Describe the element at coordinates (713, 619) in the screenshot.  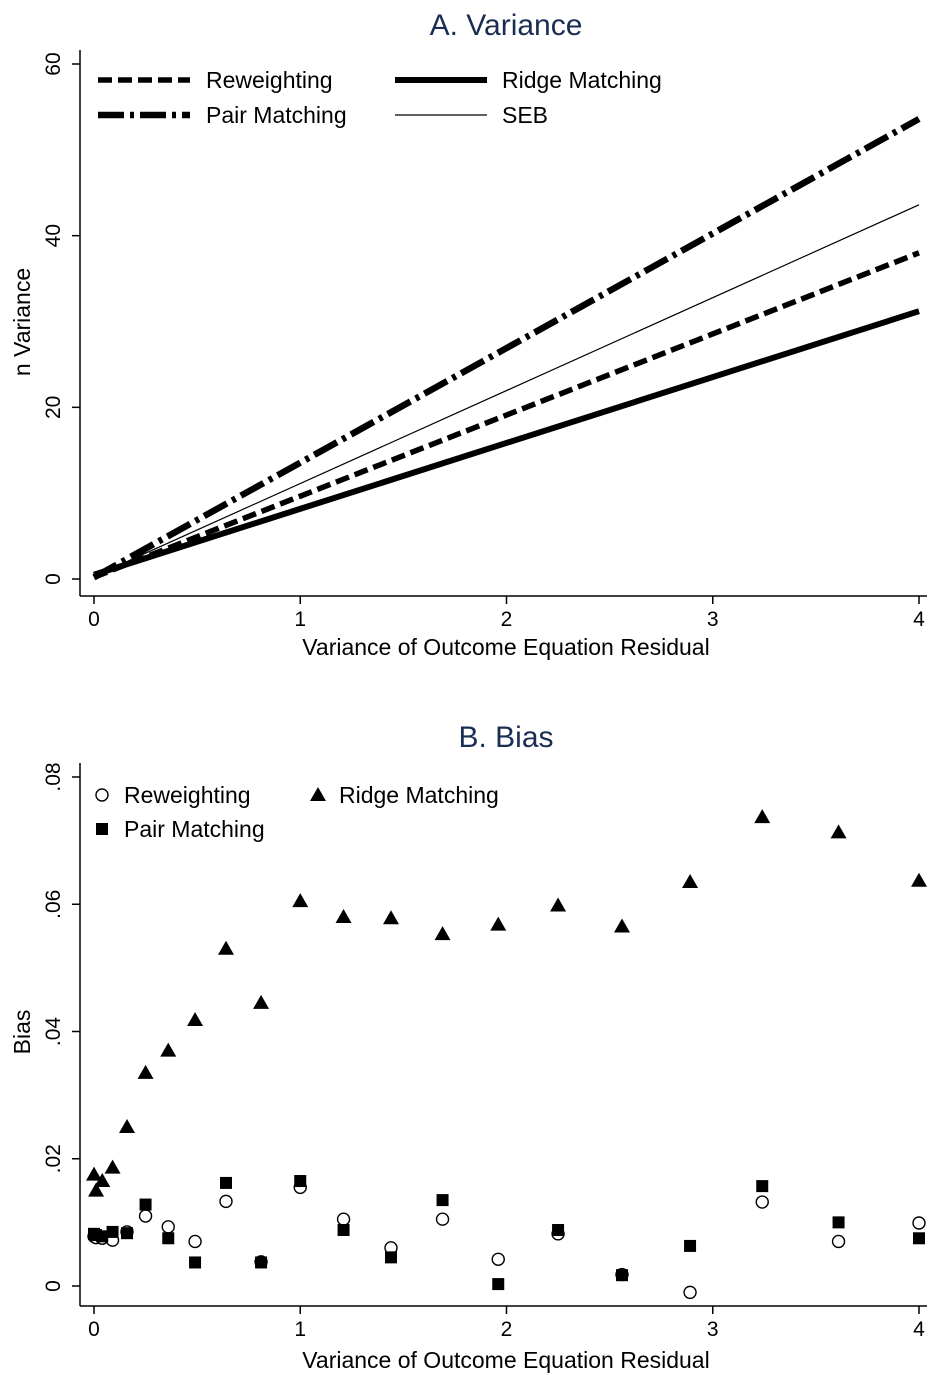
I see `chart-a-x-tick-label: 3` at that location.